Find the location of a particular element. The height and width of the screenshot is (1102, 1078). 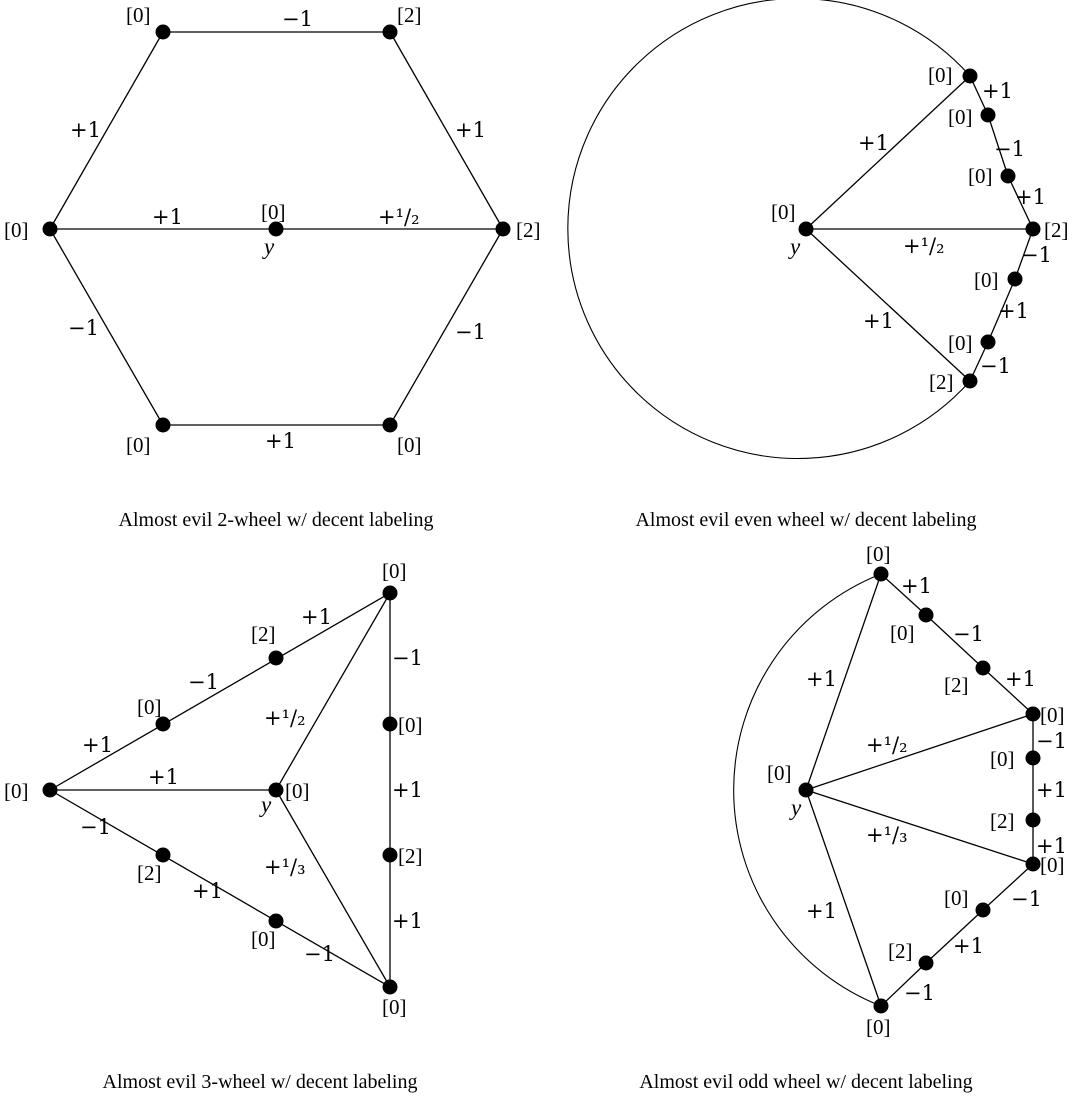

caption: Almost evil 3-wheel w/ decent labeling is located at coordinates (260, 1082).